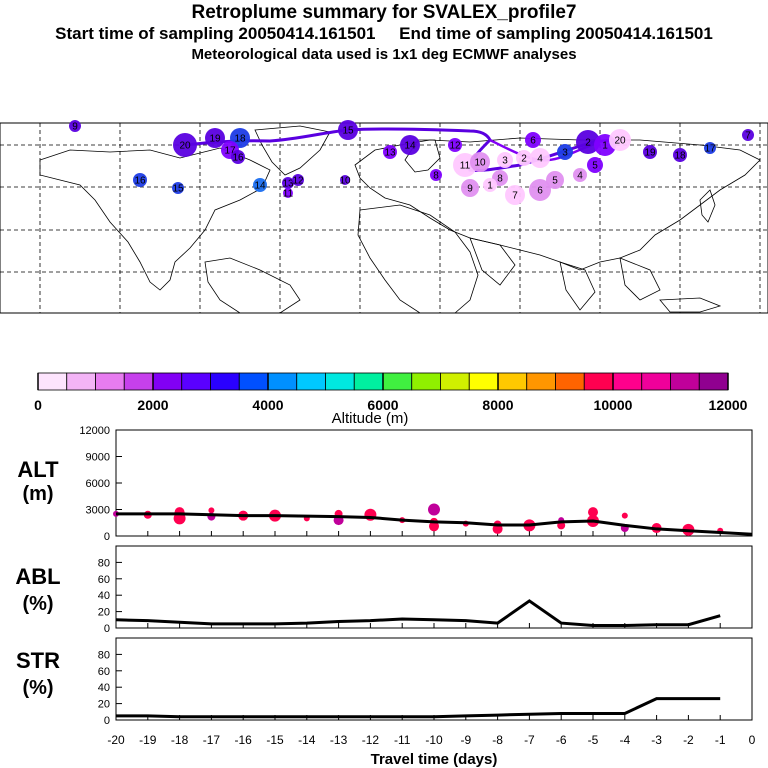  I want to click on plume-cluster: 19, so click(650, 152).